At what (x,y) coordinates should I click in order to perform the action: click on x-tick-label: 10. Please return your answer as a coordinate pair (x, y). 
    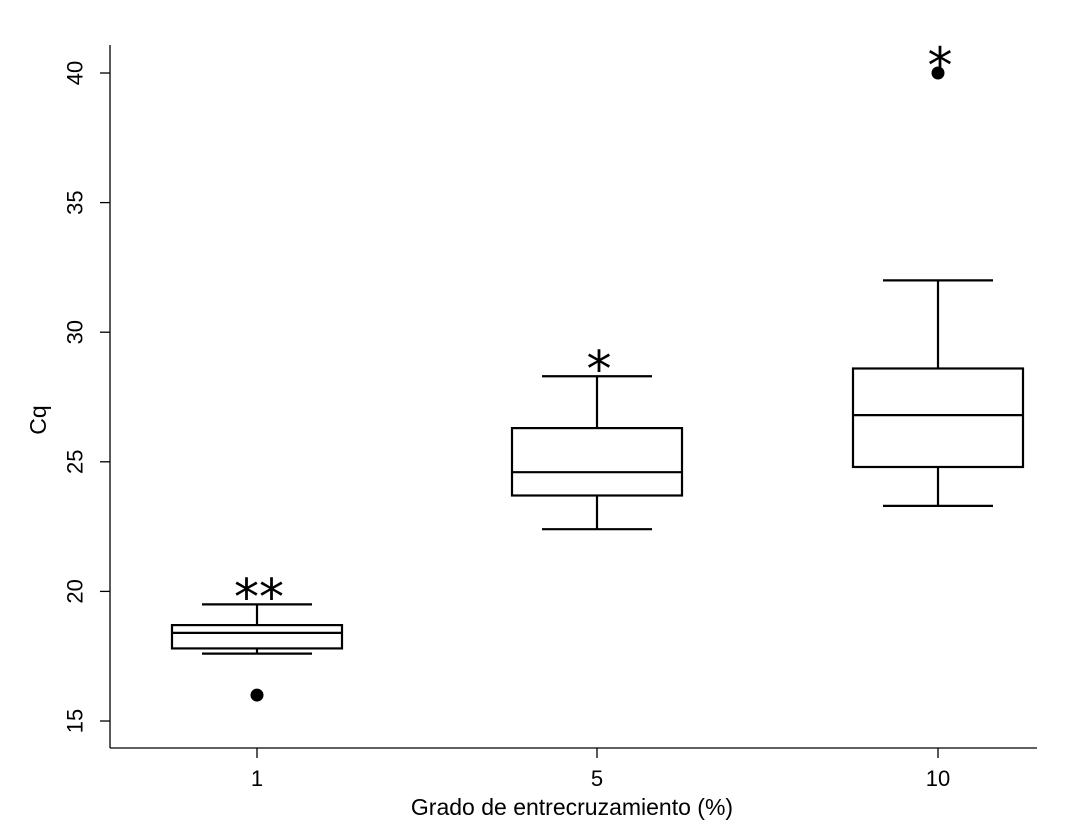
    Looking at the image, I should click on (938, 778).